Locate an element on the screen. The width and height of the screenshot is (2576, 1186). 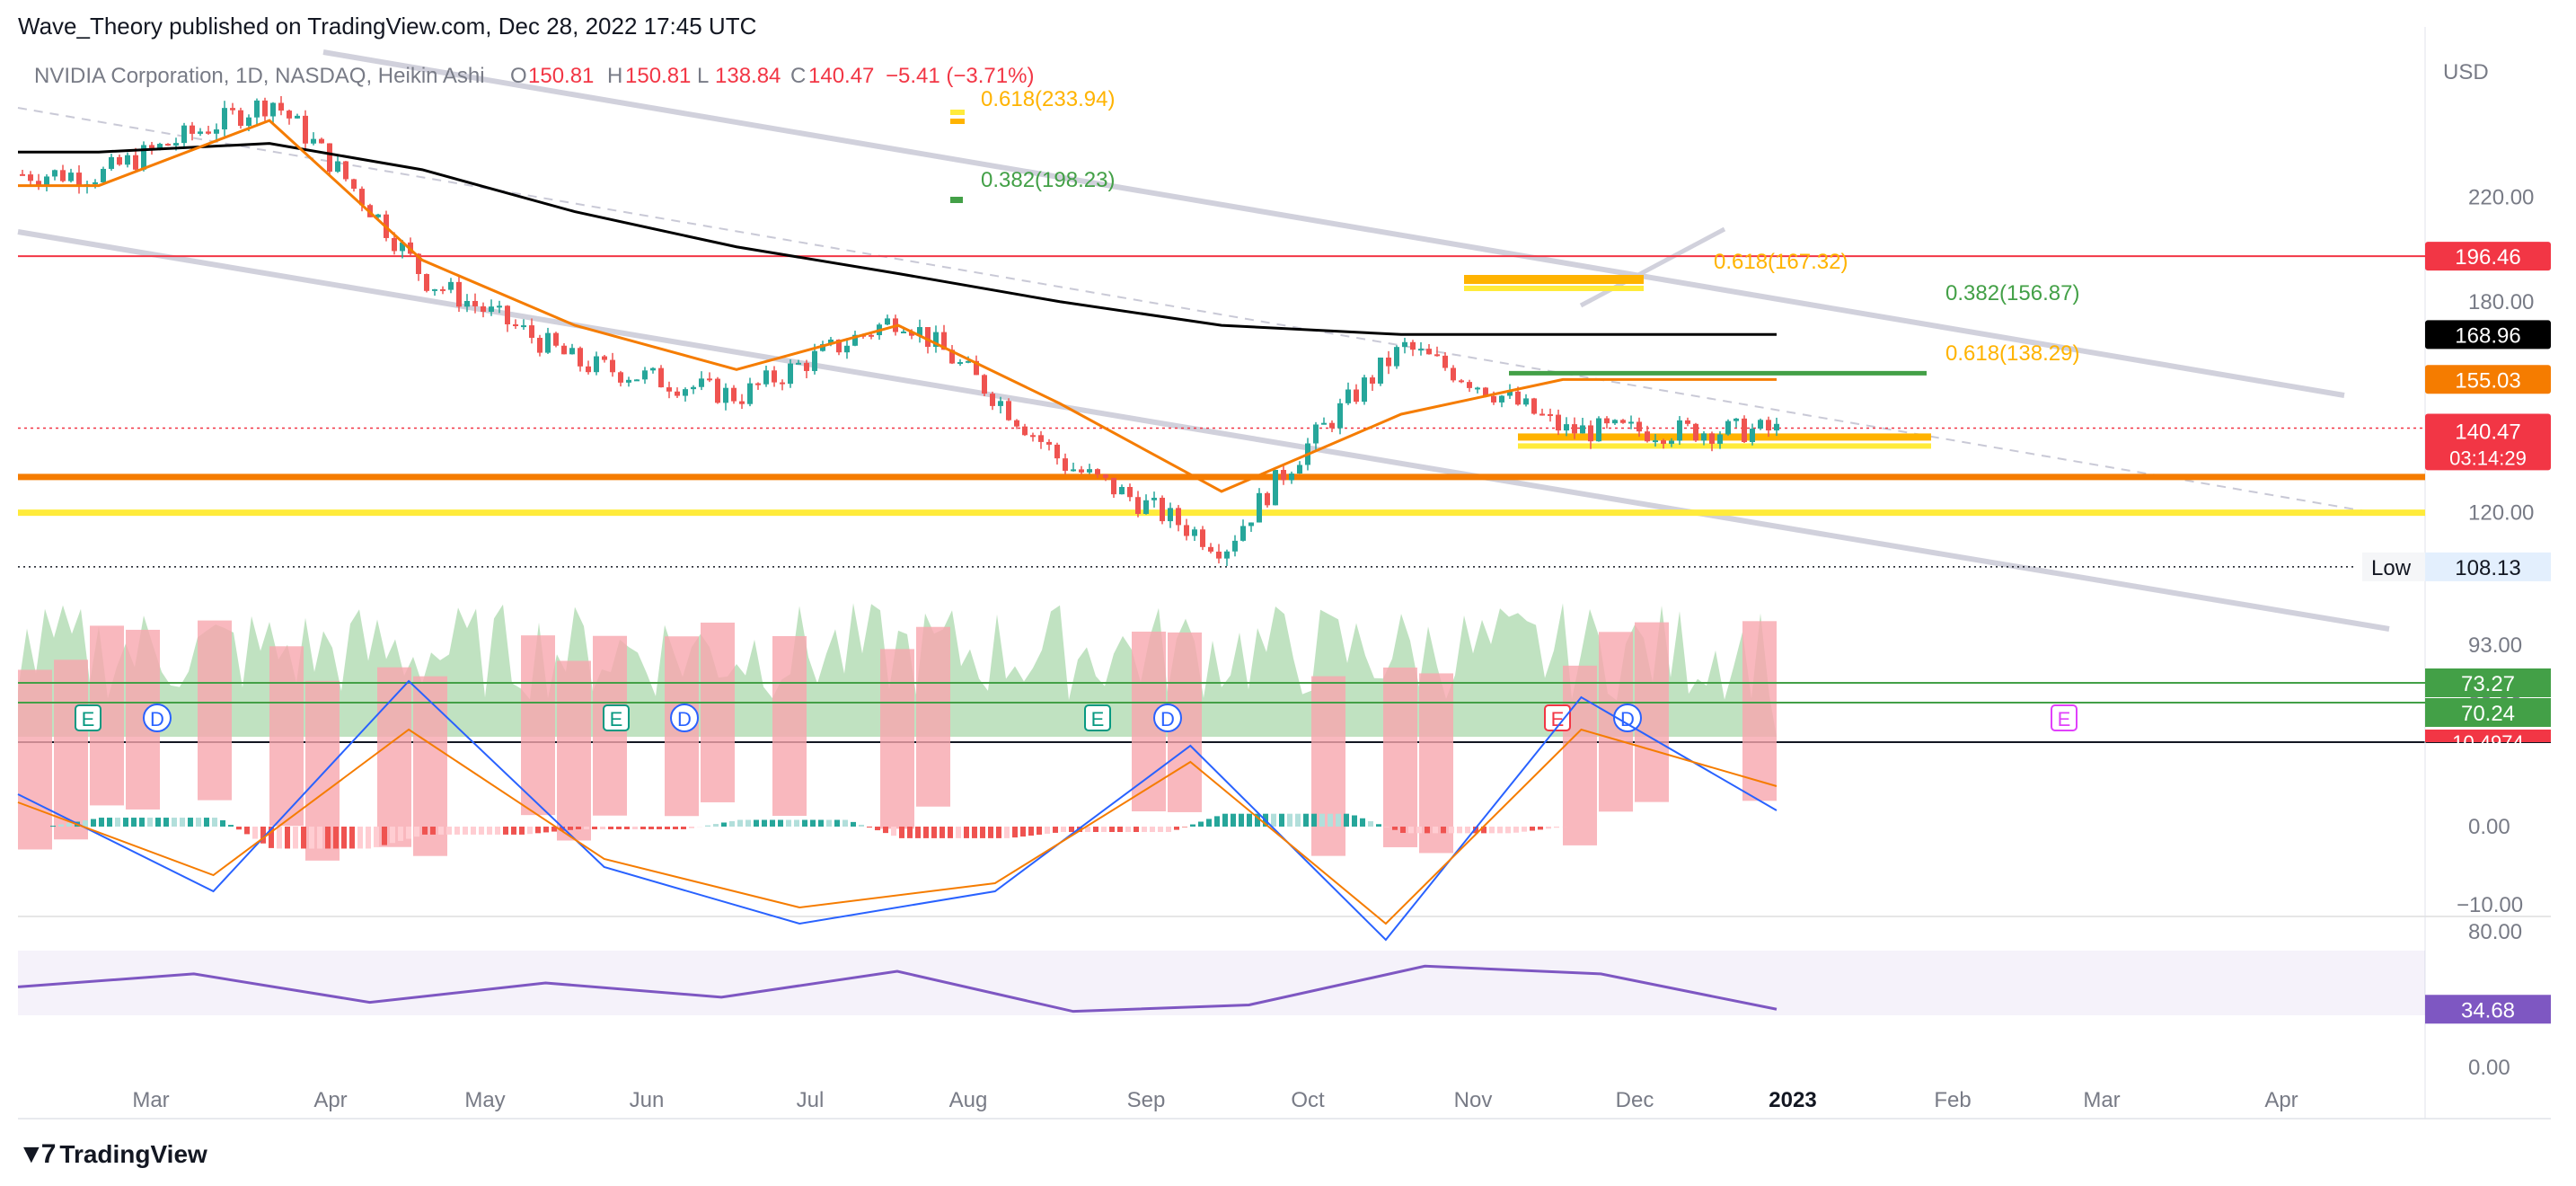
low-tag-text: Low is located at coordinates (2391, 568).